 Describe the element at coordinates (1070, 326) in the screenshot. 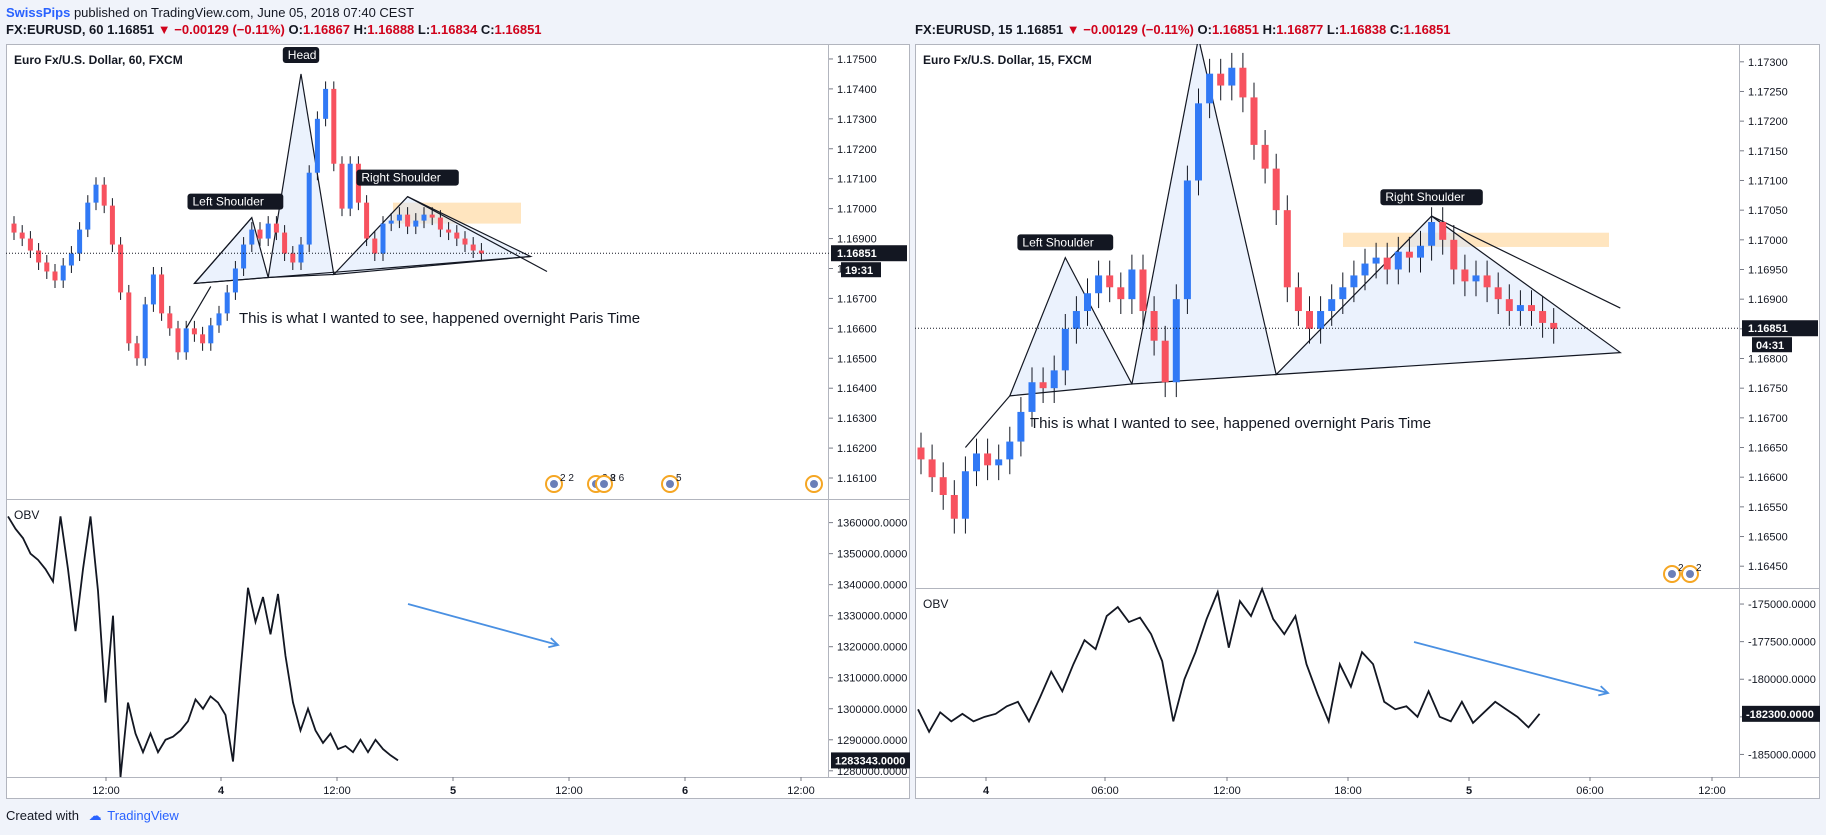

I see `pattern-triangle` at that location.